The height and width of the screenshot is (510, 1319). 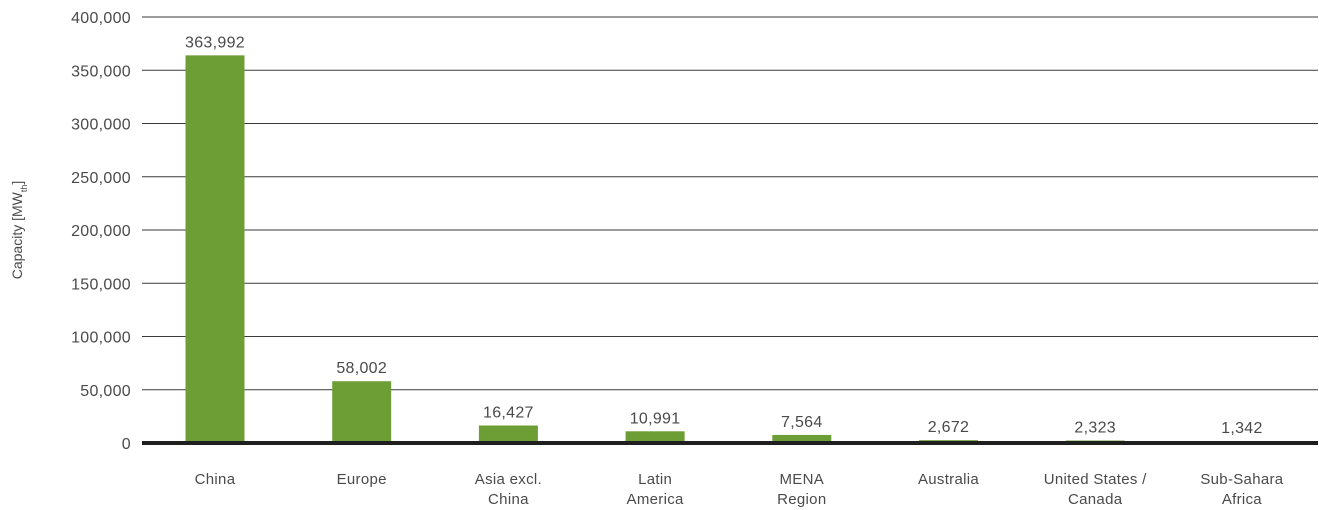 What do you see at coordinates (101, 18) in the screenshot?
I see `y-tick-label: 400,000` at bounding box center [101, 18].